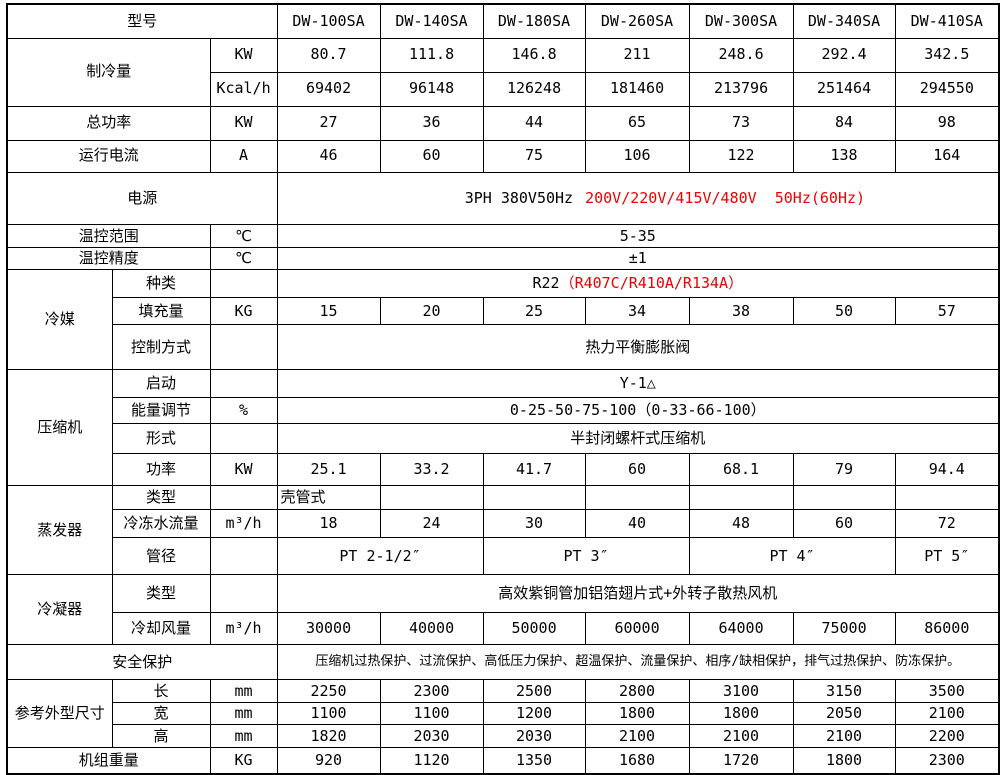 Image resolution: width=1000 pixels, height=775 pixels. I want to click on merged-value-cell: 半封闭螺杆式压缩机, so click(638, 439).